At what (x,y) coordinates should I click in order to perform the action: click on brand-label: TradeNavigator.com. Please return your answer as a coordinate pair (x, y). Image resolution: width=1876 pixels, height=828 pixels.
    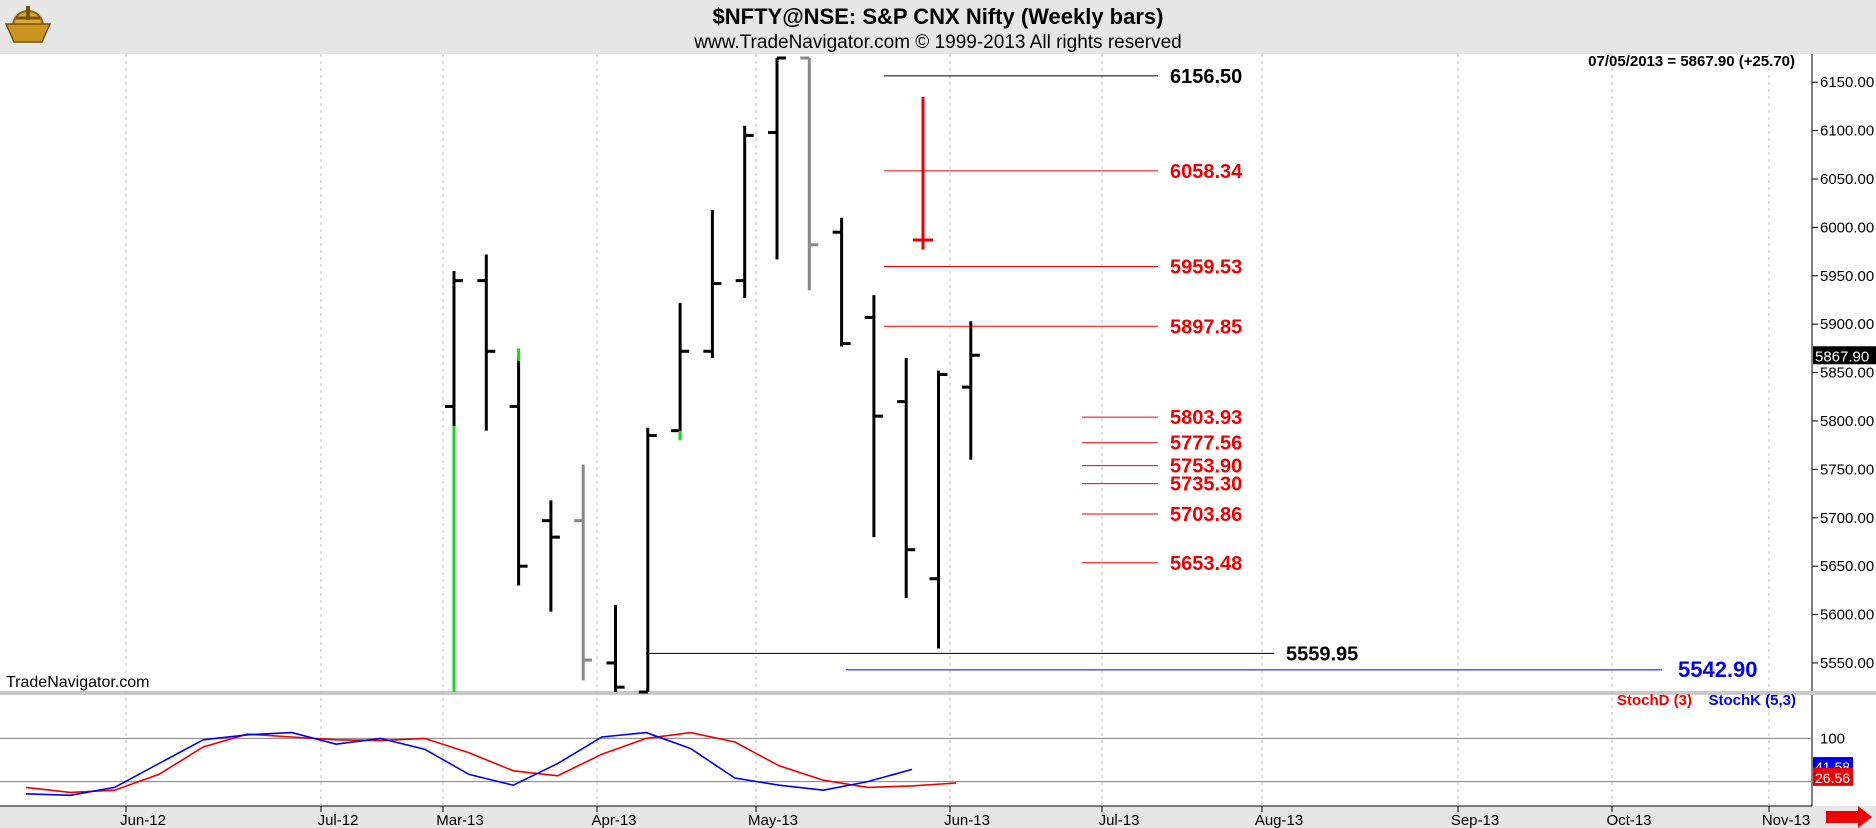
    Looking at the image, I should click on (78, 682).